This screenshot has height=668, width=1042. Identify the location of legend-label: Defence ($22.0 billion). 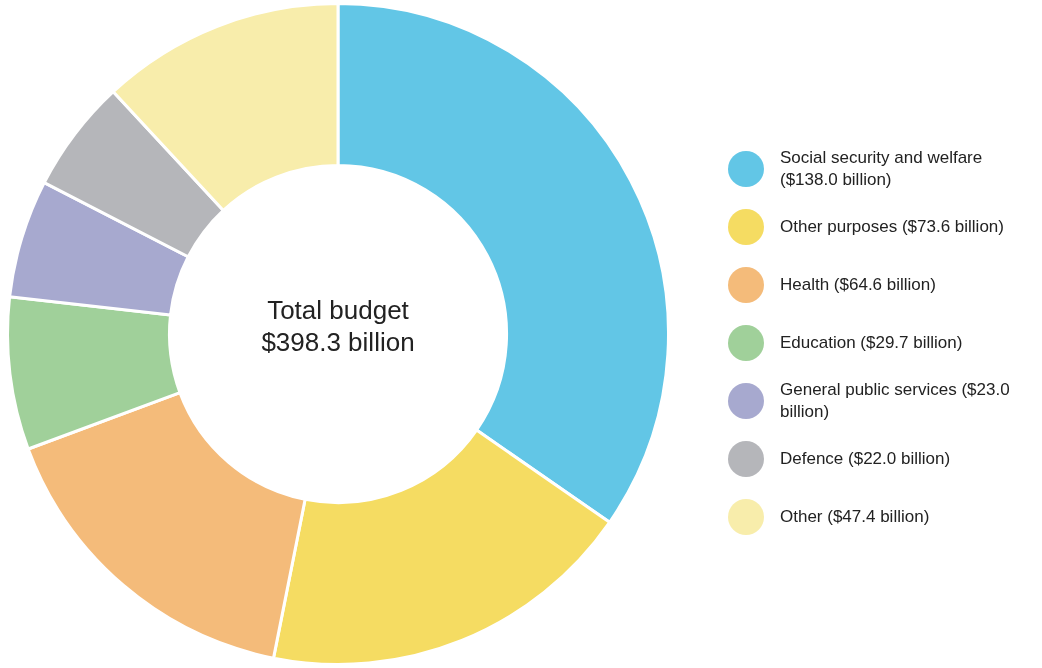
(866, 459).